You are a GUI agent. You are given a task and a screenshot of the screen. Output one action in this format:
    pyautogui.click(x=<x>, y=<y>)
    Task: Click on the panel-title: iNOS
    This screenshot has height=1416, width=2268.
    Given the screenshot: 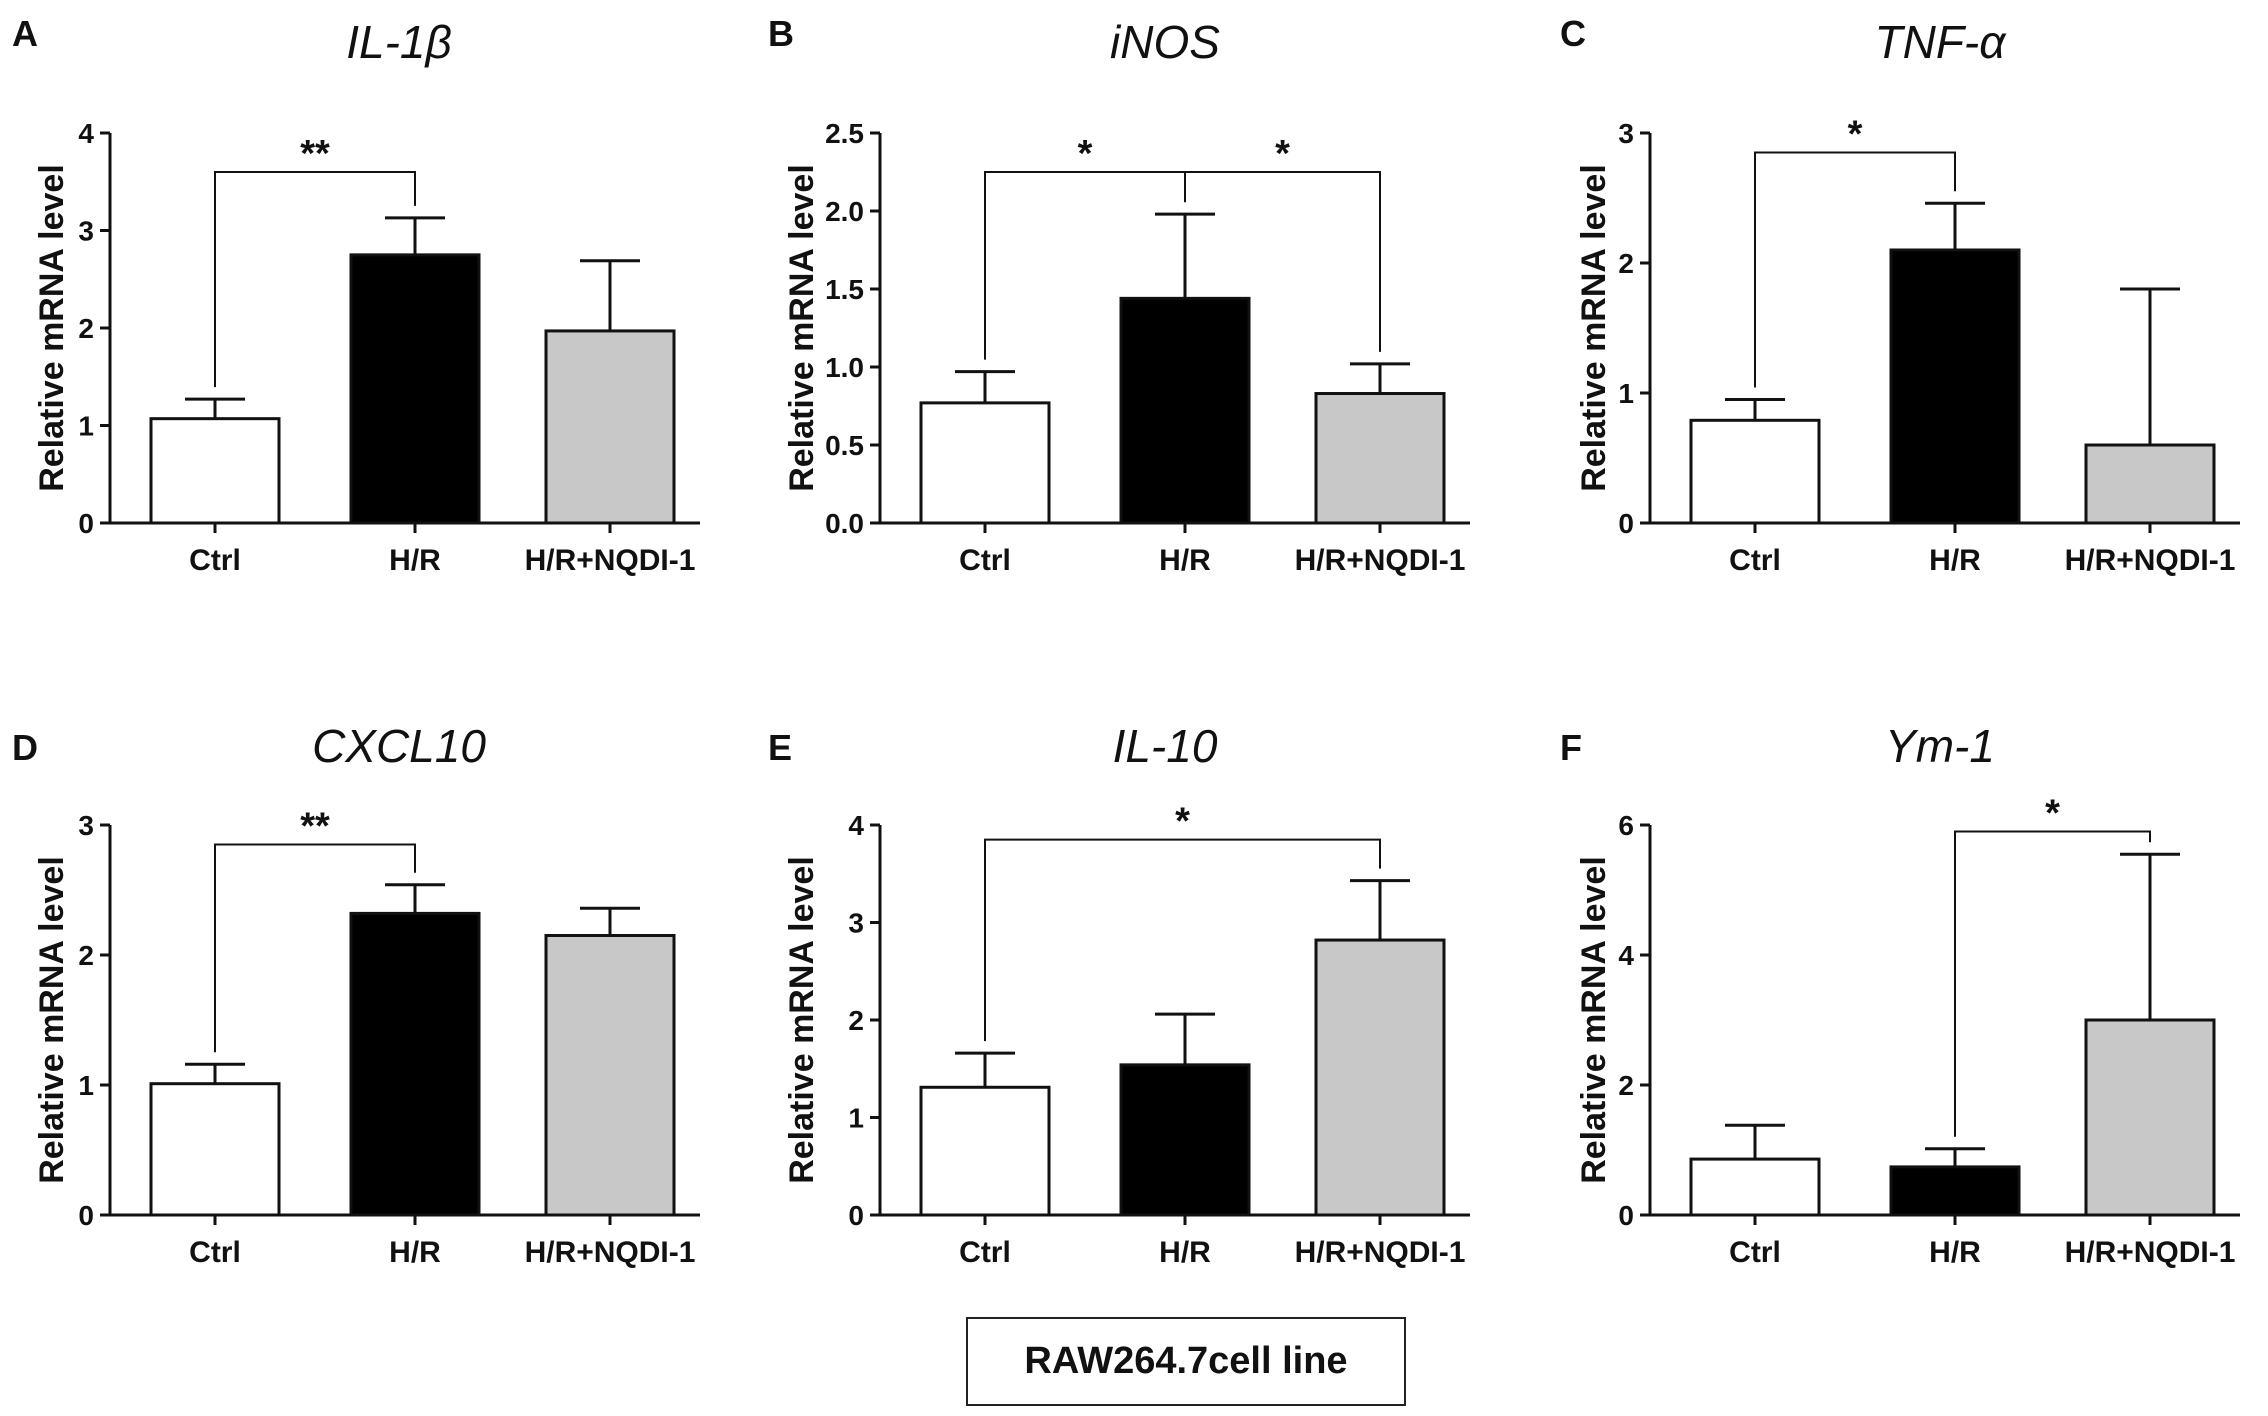 What is the action you would take?
    pyautogui.click(x=1165, y=42)
    